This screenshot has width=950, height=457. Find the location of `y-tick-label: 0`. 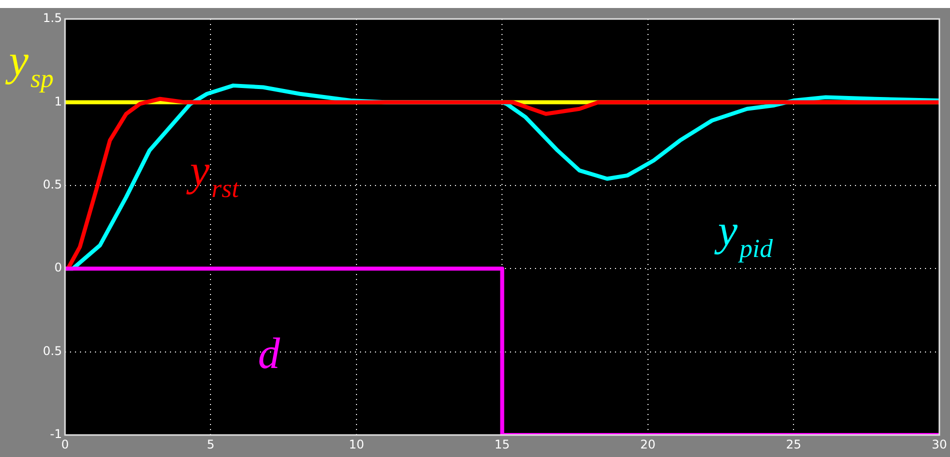

y-tick-label: 0 is located at coordinates (58, 267).